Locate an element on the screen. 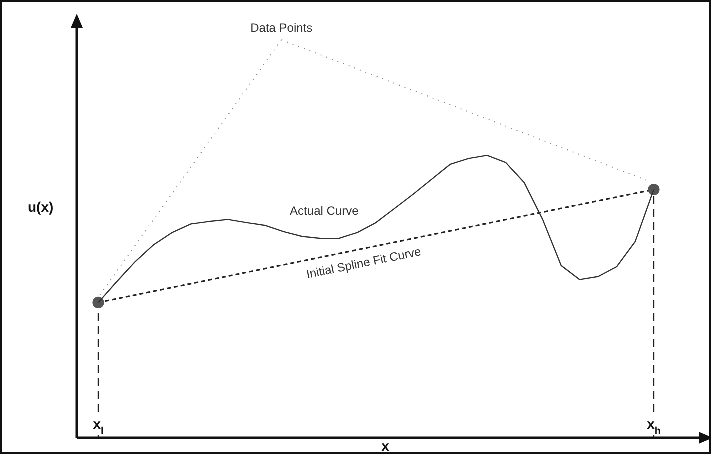 The width and height of the screenshot is (711, 454). x-axis-title: x is located at coordinates (386, 446).